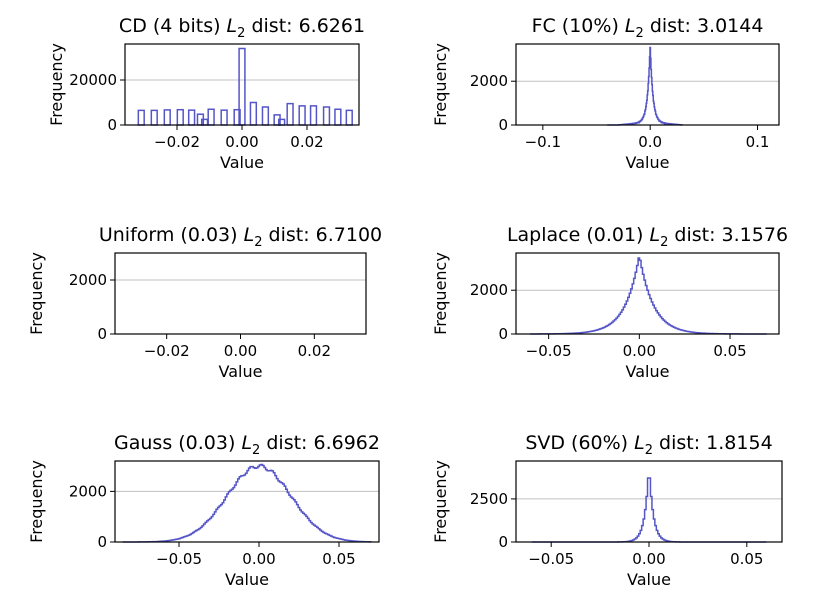 The image size is (830, 613). Describe the element at coordinates (177, 443) in the screenshot. I see `title-prefix: Gauss (0.03)` at that location.